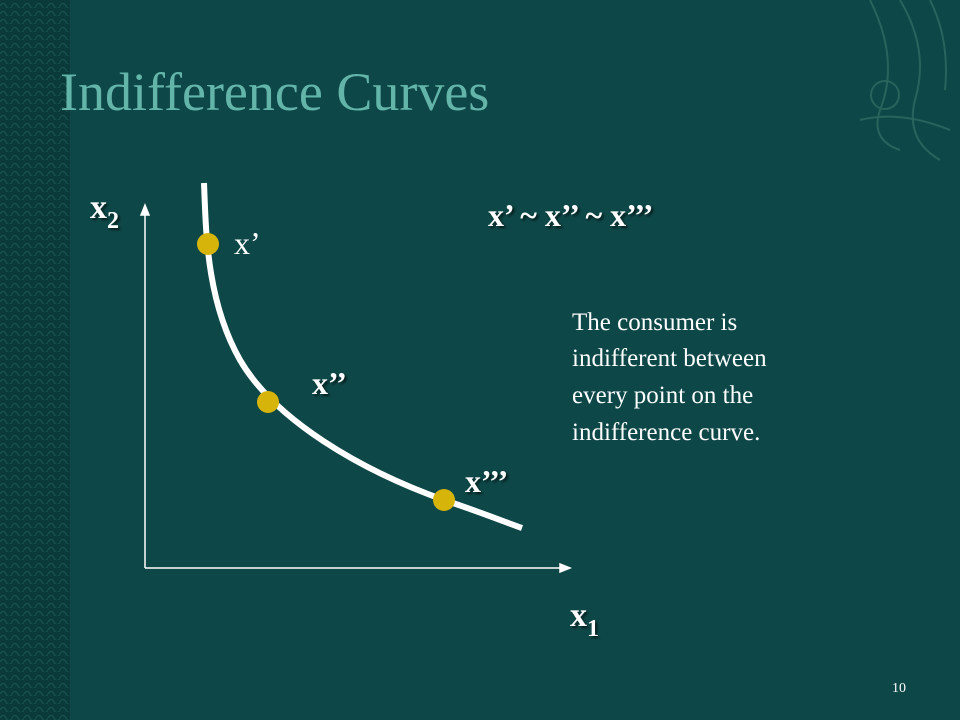 This screenshot has width=960, height=720. I want to click on y-axis-base: x, so click(98, 207).